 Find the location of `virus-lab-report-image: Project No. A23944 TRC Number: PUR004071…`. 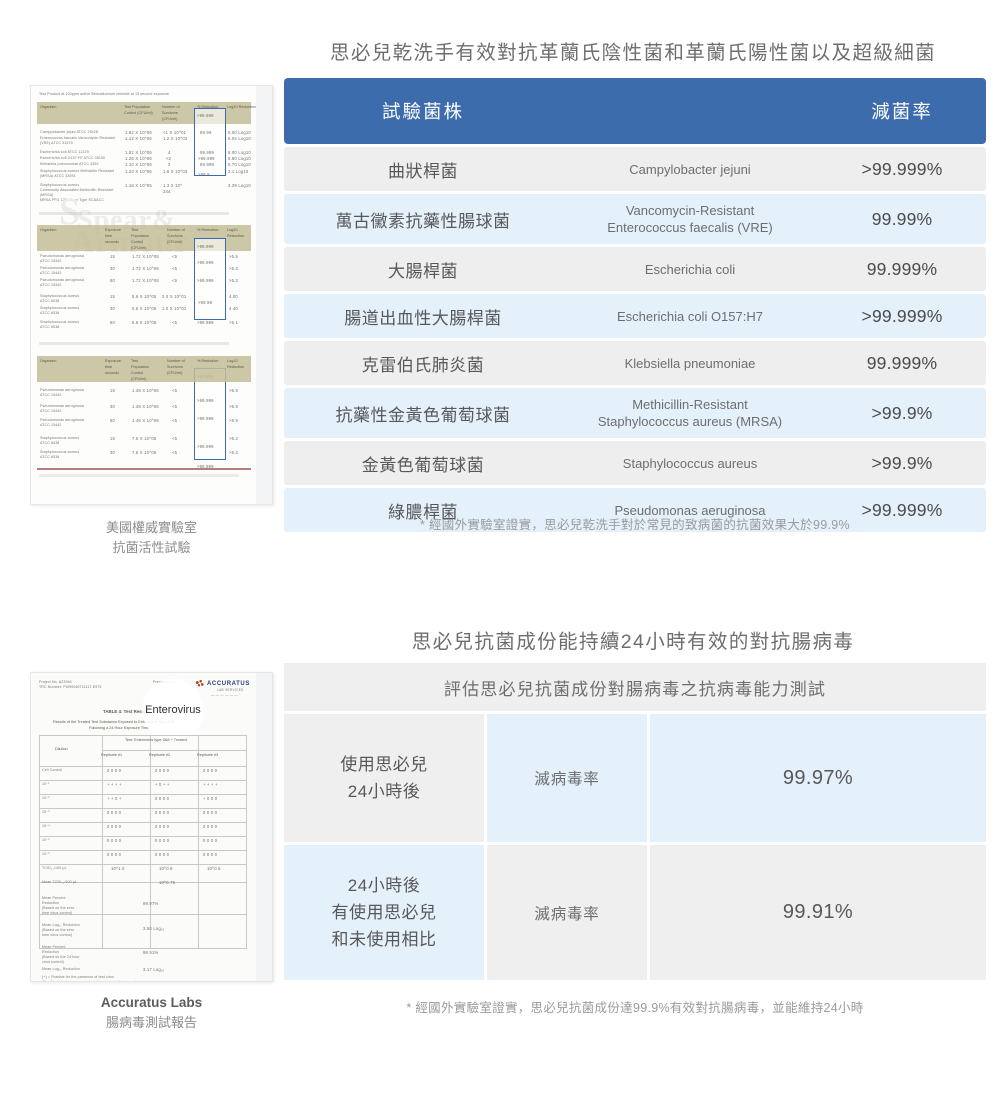

virus-lab-report-image: Project No. A23944 TRC Number: PUR004071… is located at coordinates (151, 827).